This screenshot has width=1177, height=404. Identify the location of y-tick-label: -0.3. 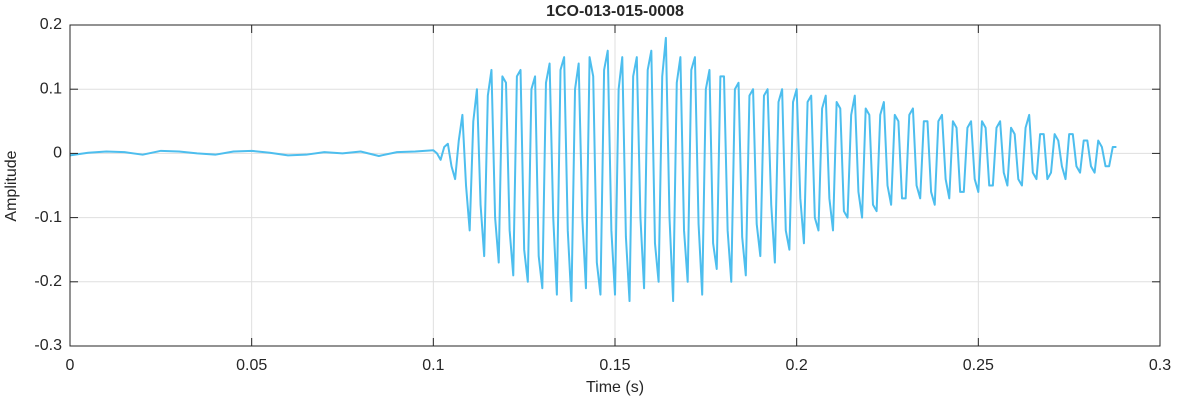
(48, 345).